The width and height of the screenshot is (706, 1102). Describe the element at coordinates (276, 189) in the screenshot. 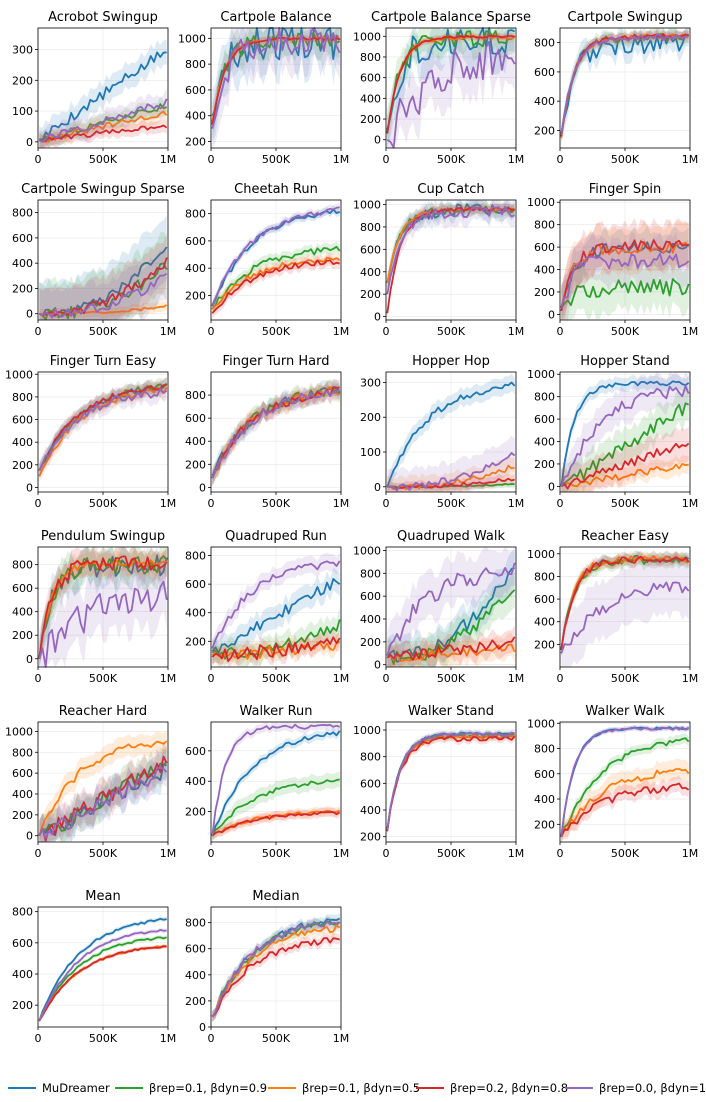

I see `subplot-title: Cheetah Run` at that location.